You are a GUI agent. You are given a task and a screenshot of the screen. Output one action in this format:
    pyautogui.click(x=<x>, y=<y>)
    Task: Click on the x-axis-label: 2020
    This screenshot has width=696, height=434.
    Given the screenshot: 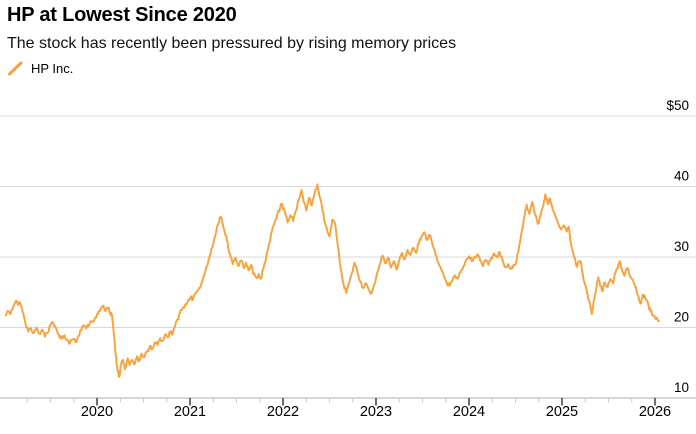 What is the action you would take?
    pyautogui.click(x=97, y=412)
    